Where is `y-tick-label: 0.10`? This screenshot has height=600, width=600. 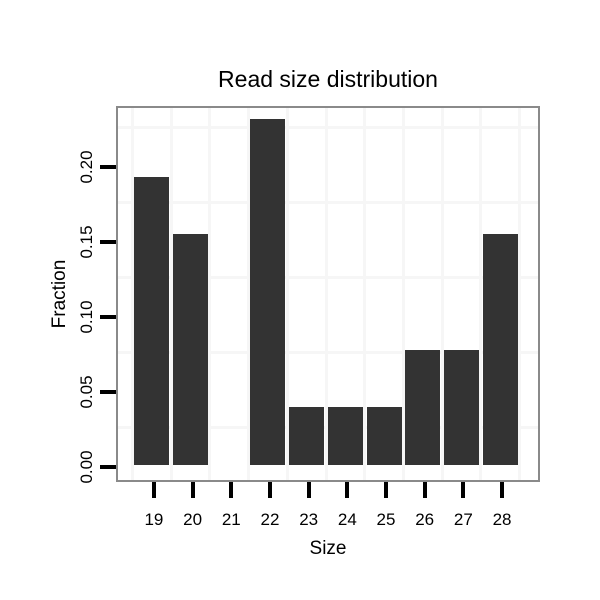
y-tick-label: 0.10 is located at coordinates (86, 317).